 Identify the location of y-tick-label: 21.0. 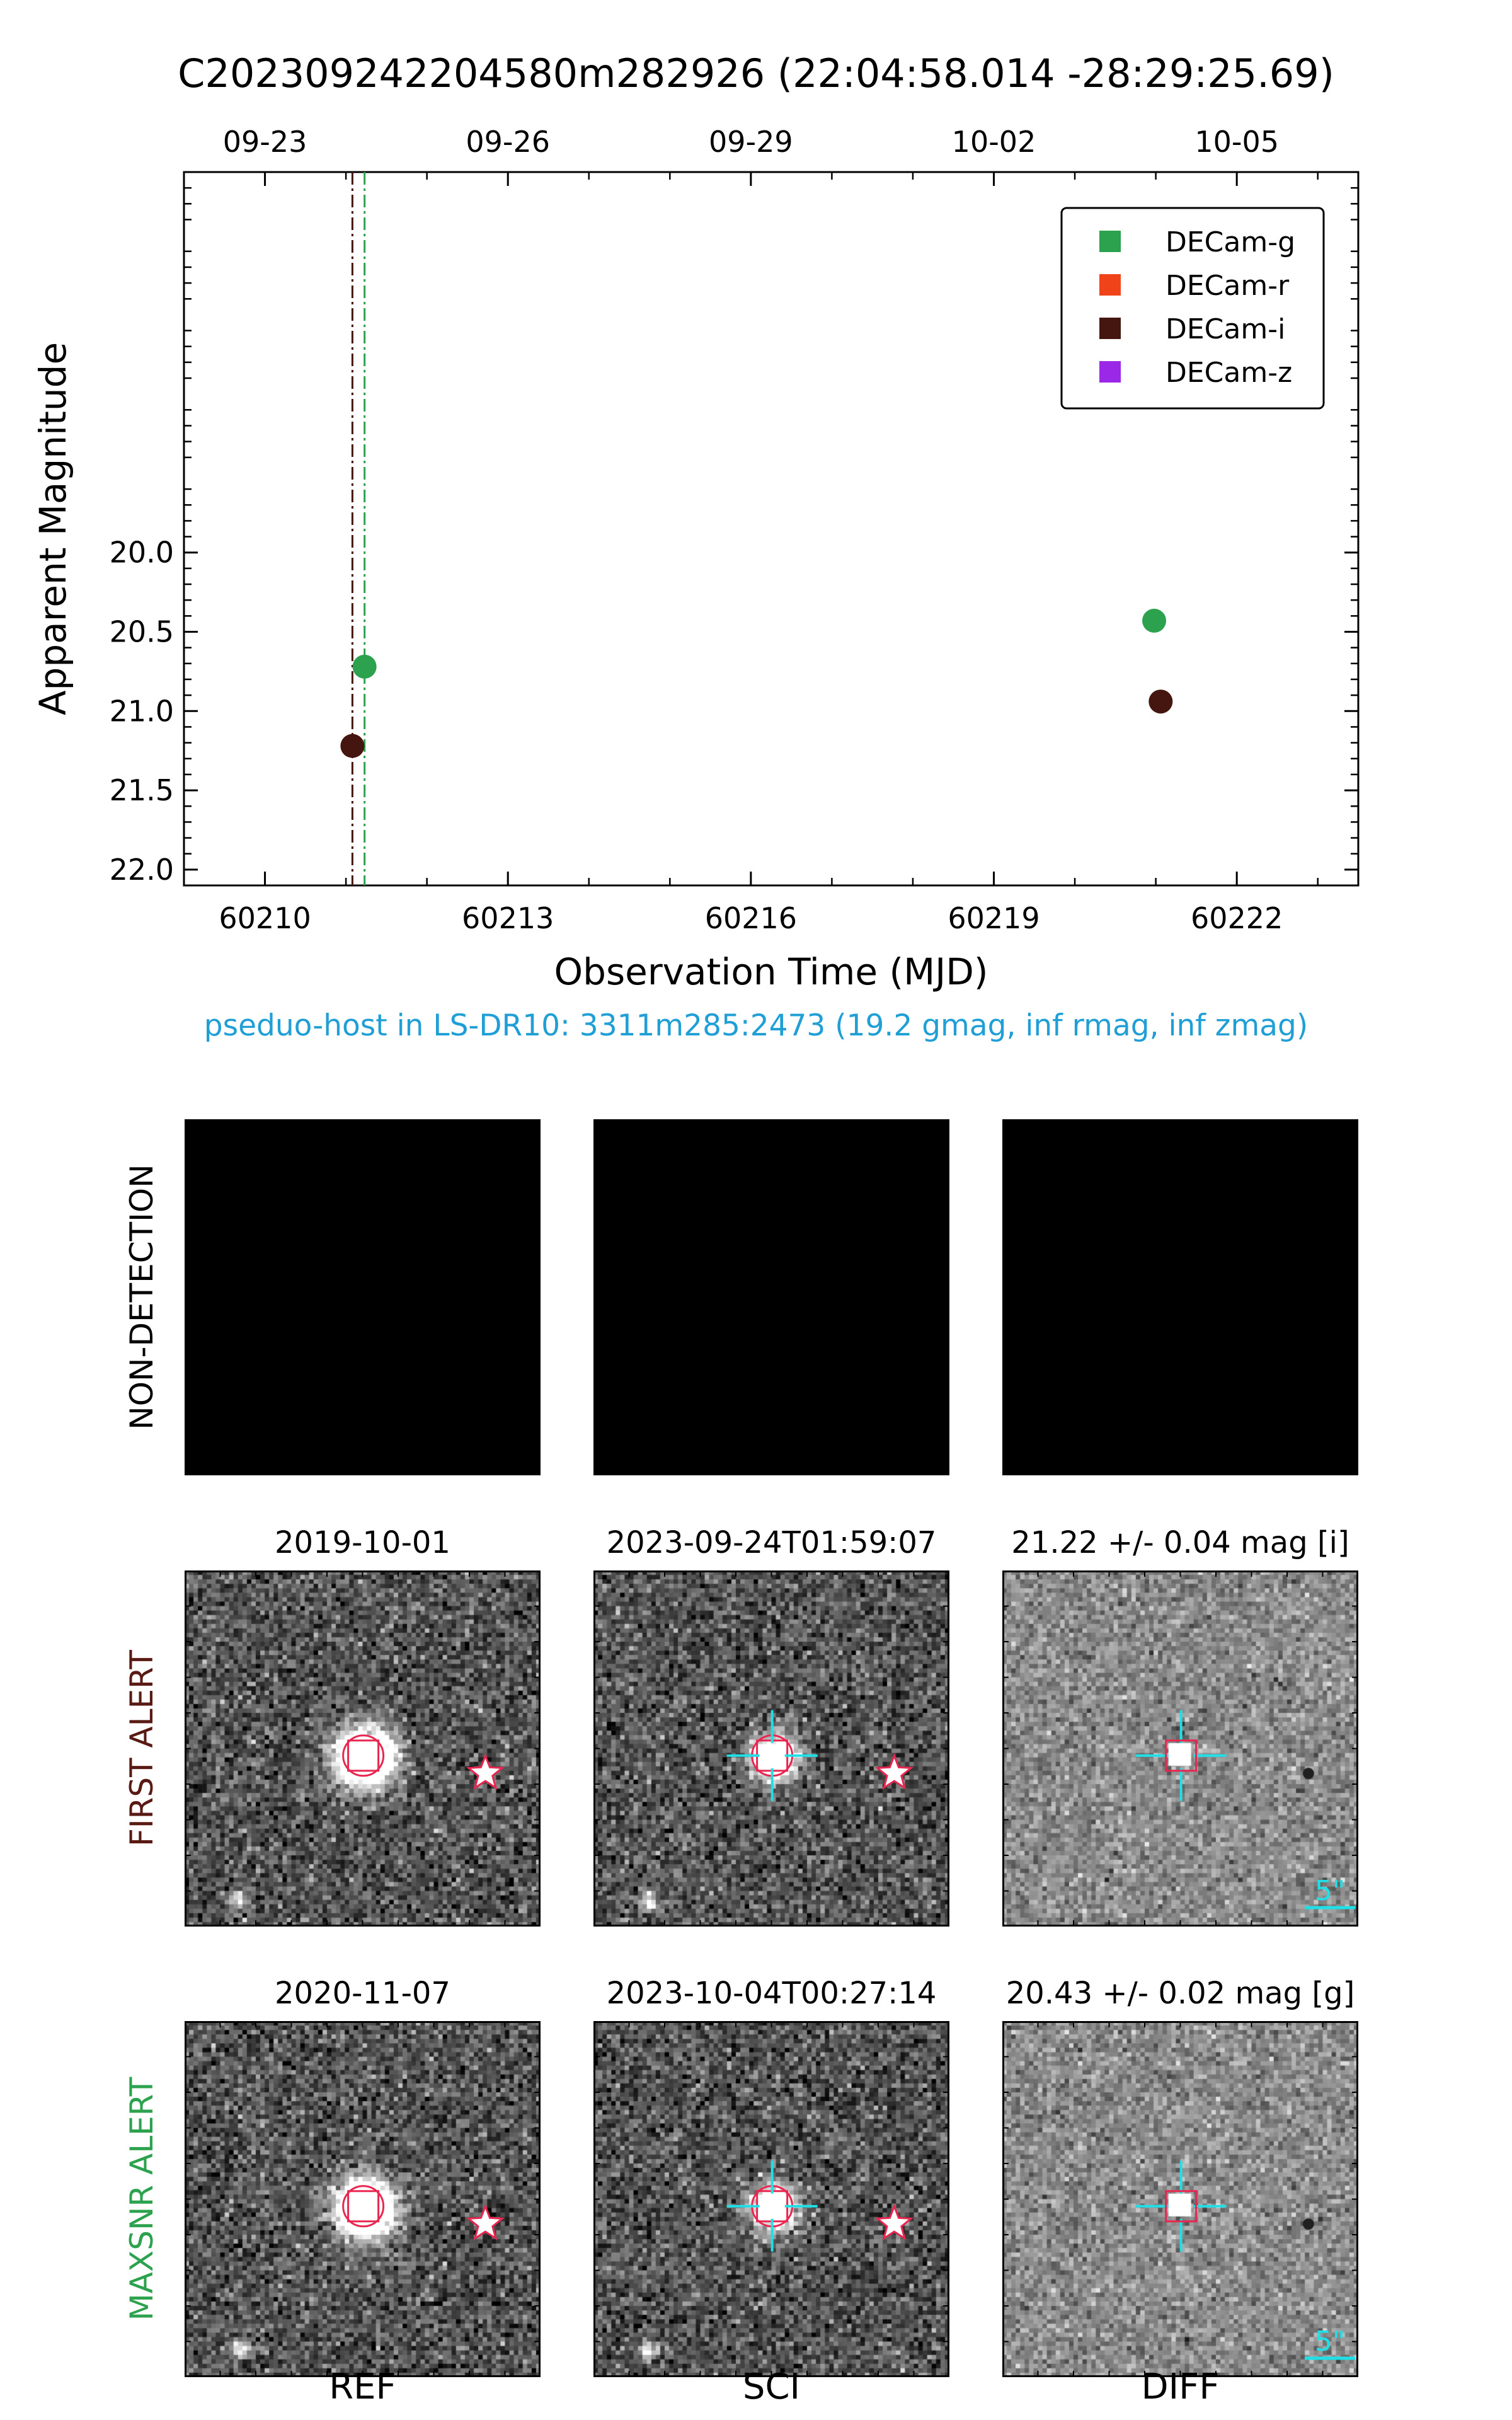
(142, 711).